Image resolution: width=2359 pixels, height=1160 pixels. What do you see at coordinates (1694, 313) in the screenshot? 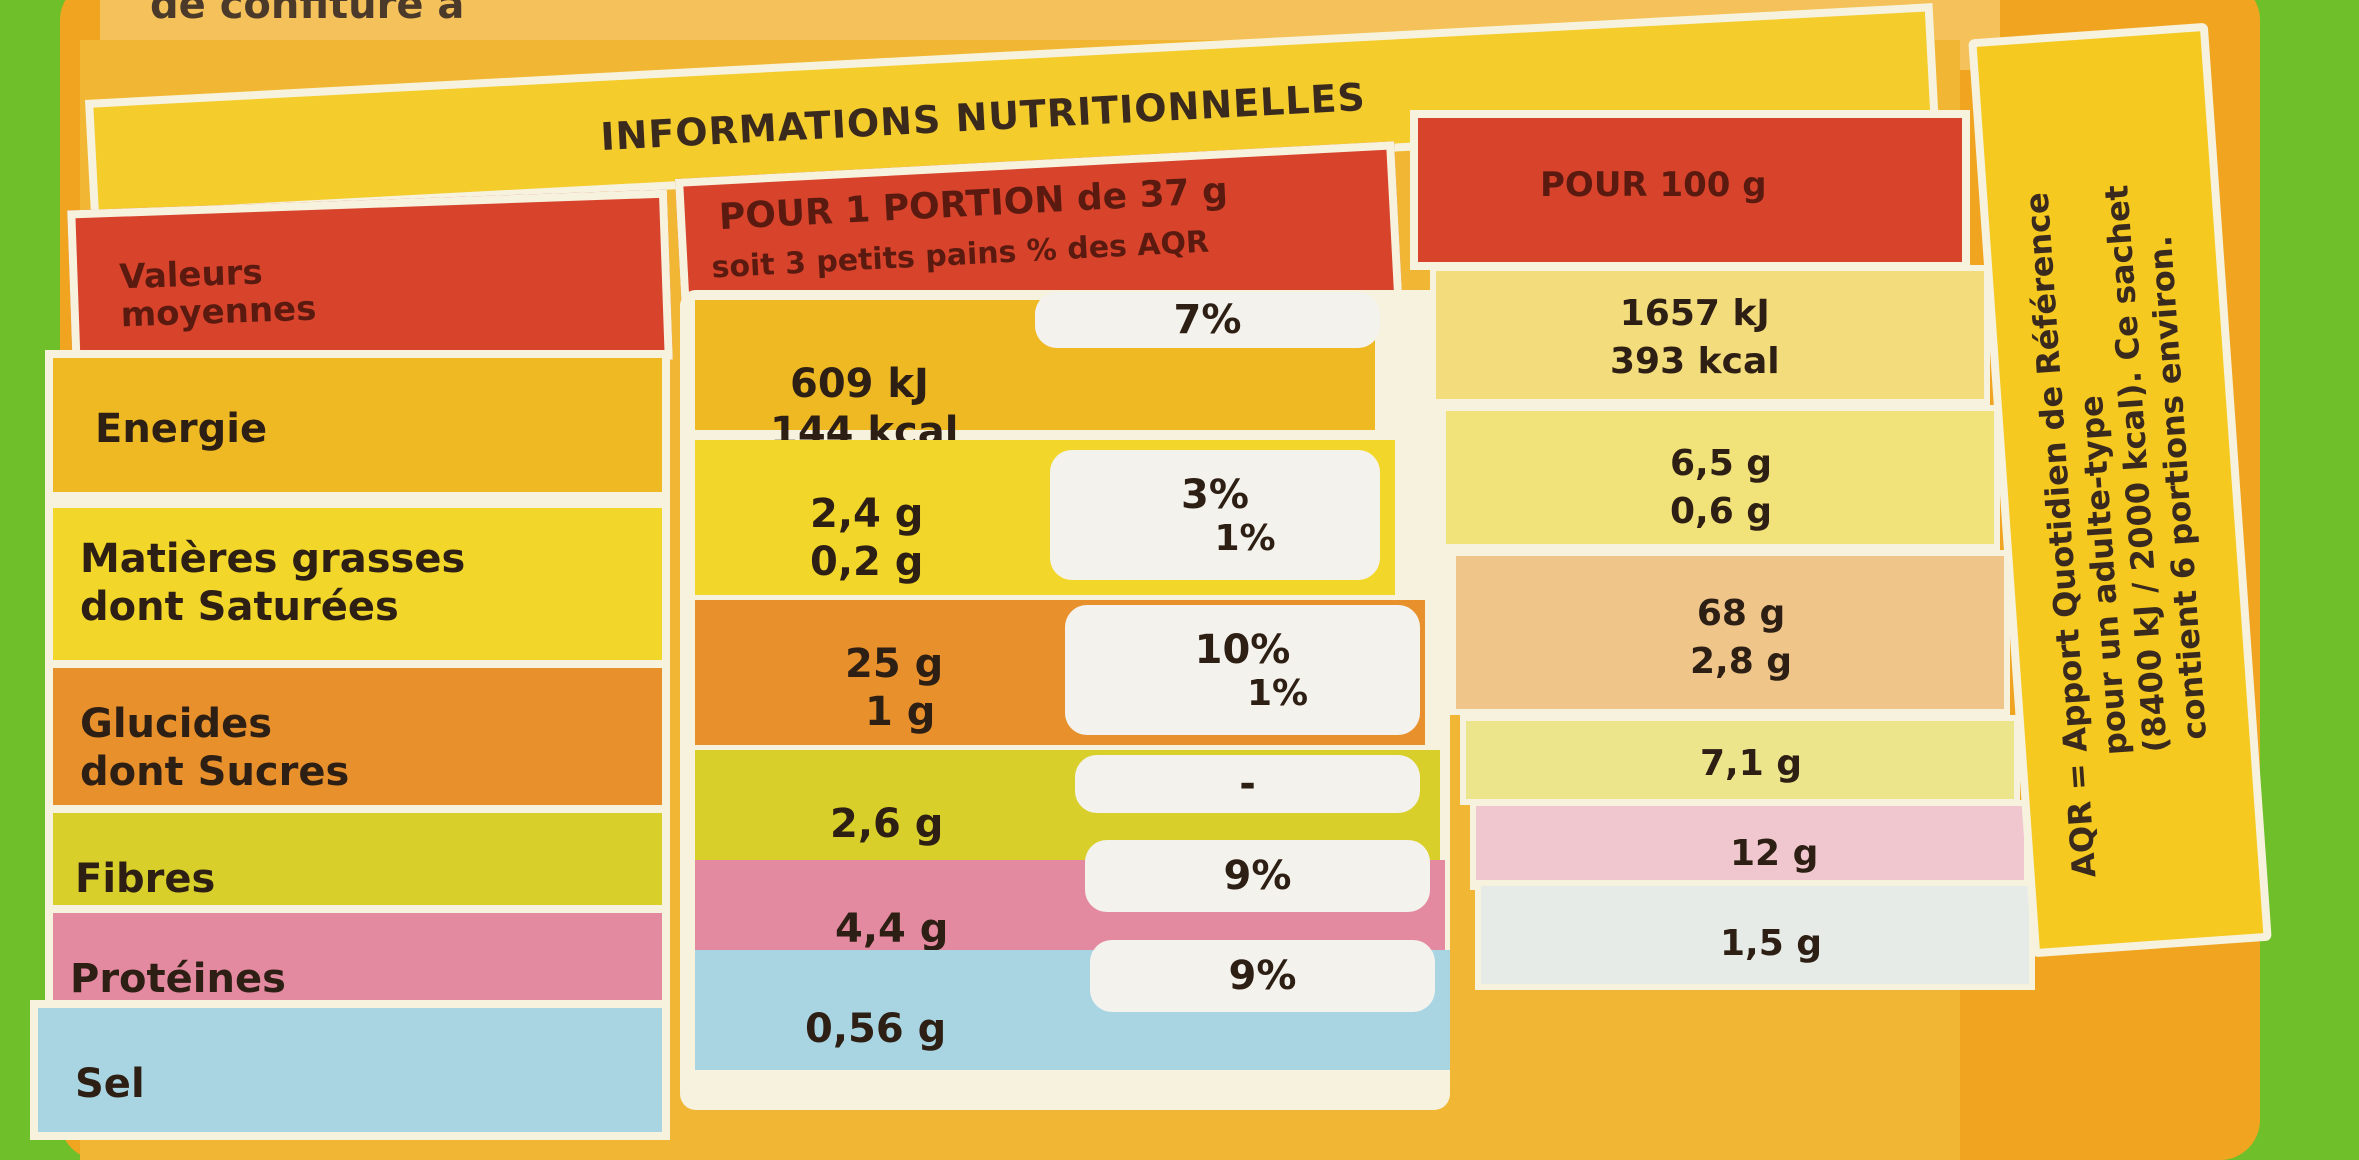
I see `row-energy-per100-1: 1657 kJ` at bounding box center [1694, 313].